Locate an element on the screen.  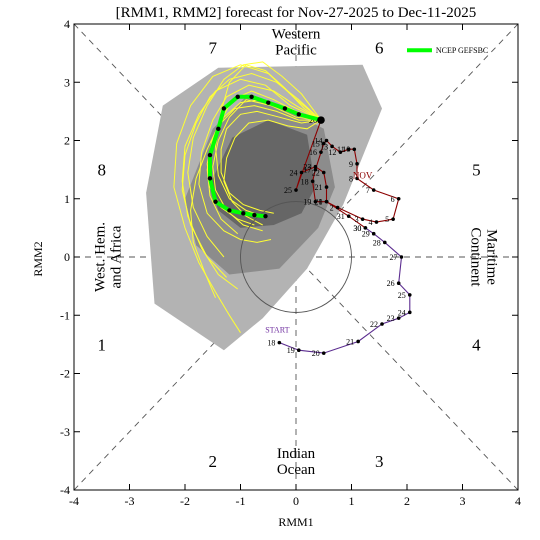
y-tick-label: 3 is located at coordinates (67, 82).